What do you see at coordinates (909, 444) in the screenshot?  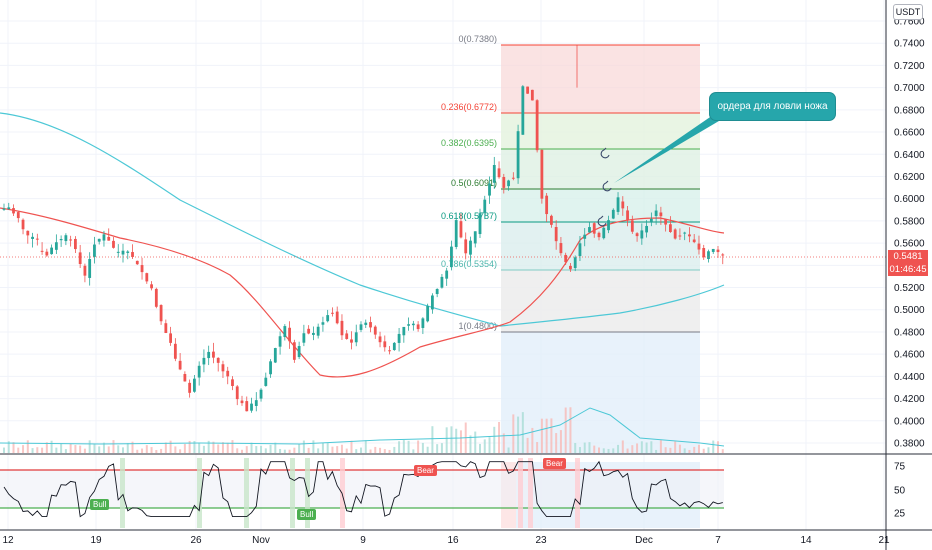 I see `price-tick-label: 0.3800` at bounding box center [909, 444].